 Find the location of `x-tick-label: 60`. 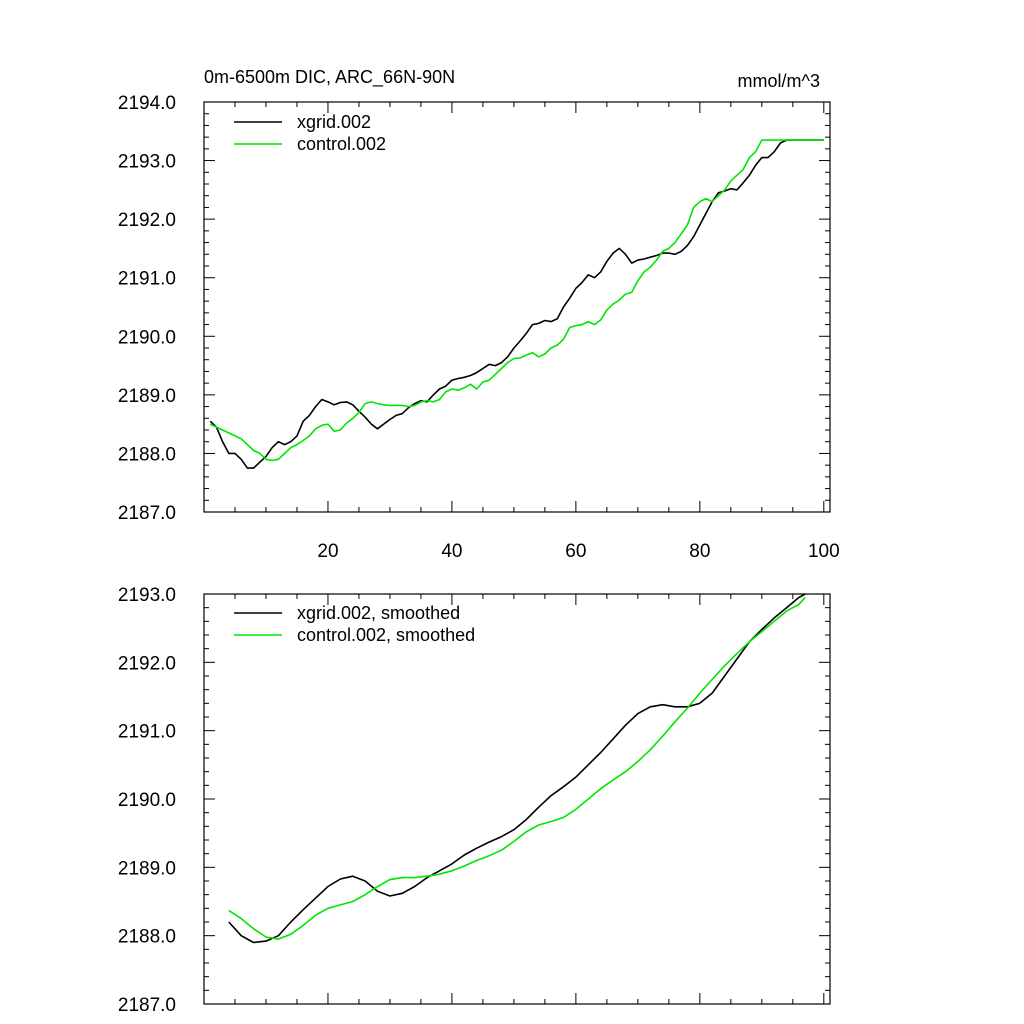

x-tick-label: 60 is located at coordinates (575, 551).